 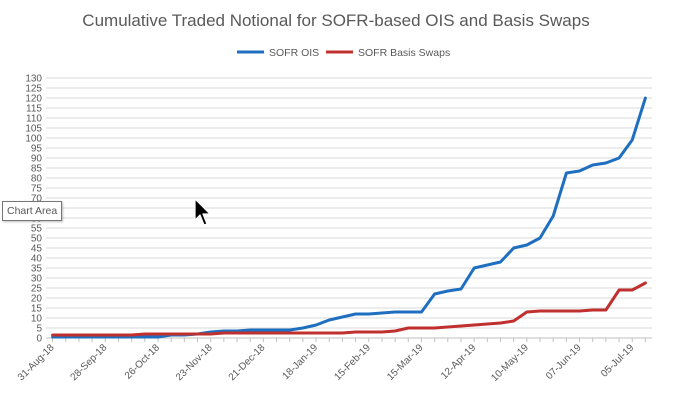 What do you see at coordinates (564, 362) in the screenshot?
I see `x-tick-label: 07-Jun-19` at bounding box center [564, 362].